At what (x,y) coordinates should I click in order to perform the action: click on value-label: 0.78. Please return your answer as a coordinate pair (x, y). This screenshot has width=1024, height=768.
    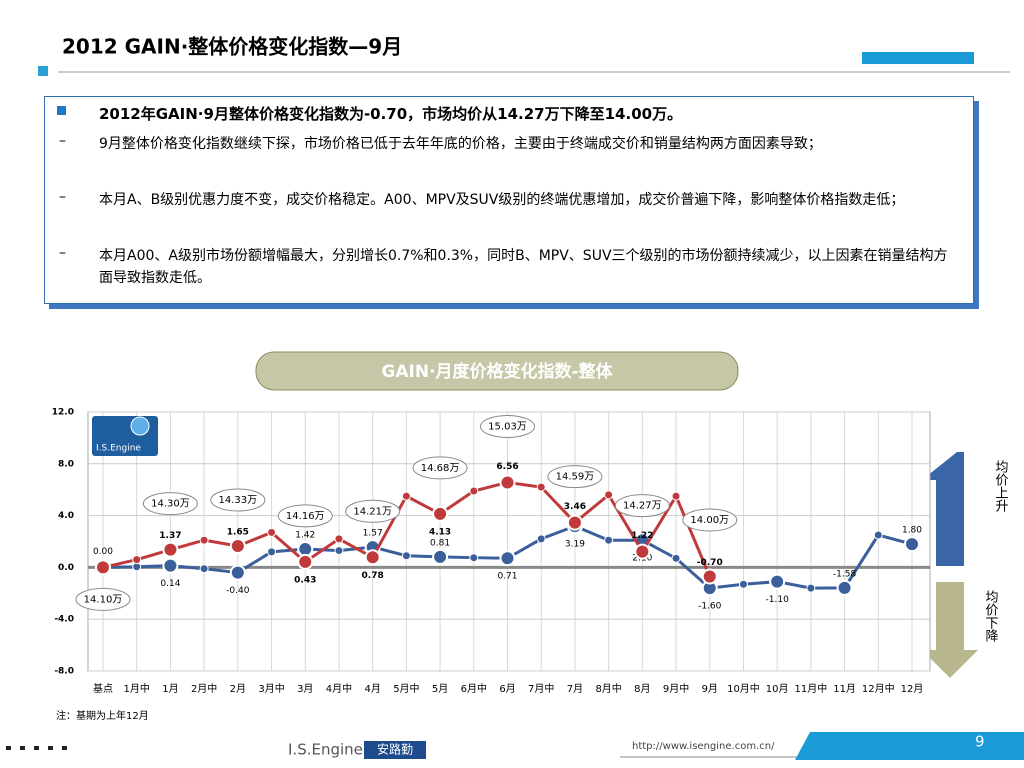
    Looking at the image, I should click on (373, 576).